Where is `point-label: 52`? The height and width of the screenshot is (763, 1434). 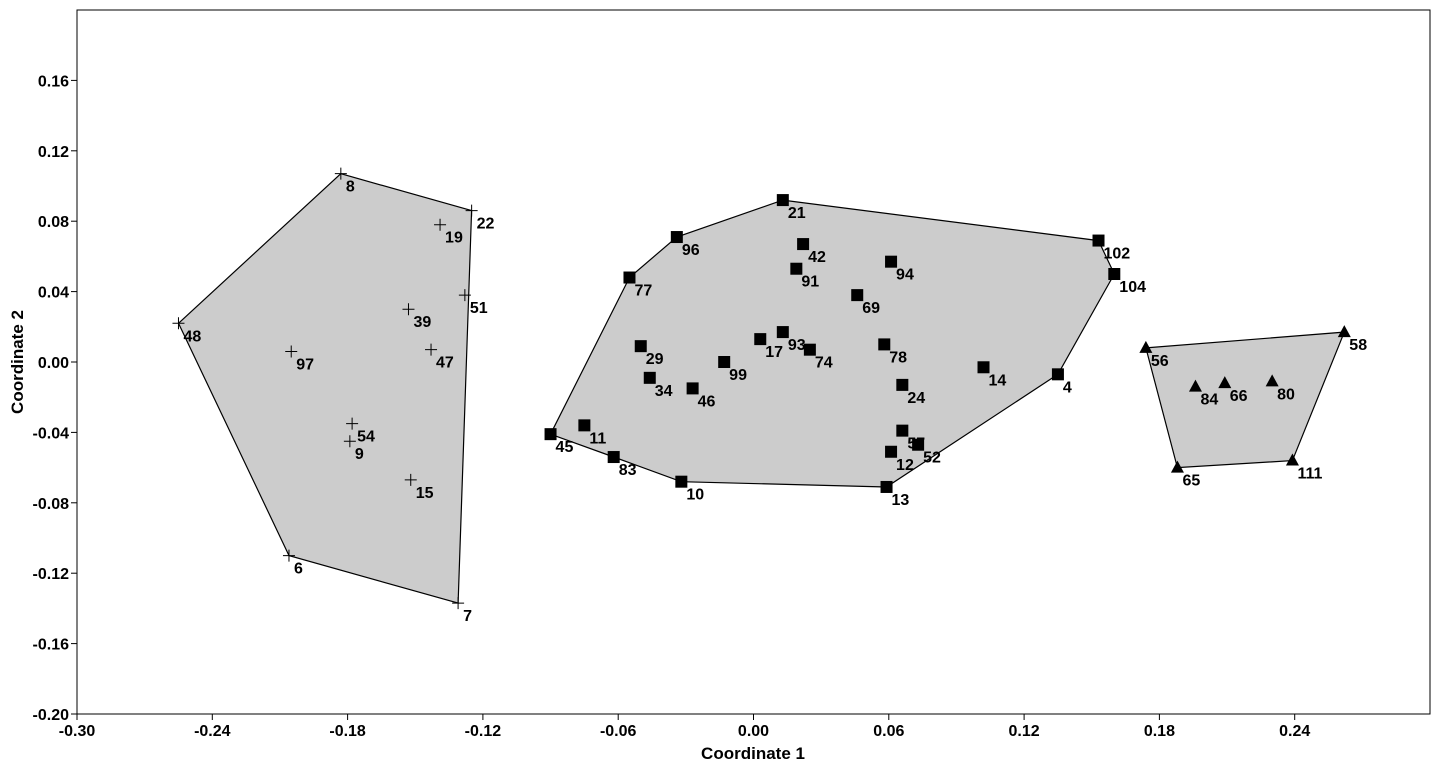 point-label: 52 is located at coordinates (932, 458).